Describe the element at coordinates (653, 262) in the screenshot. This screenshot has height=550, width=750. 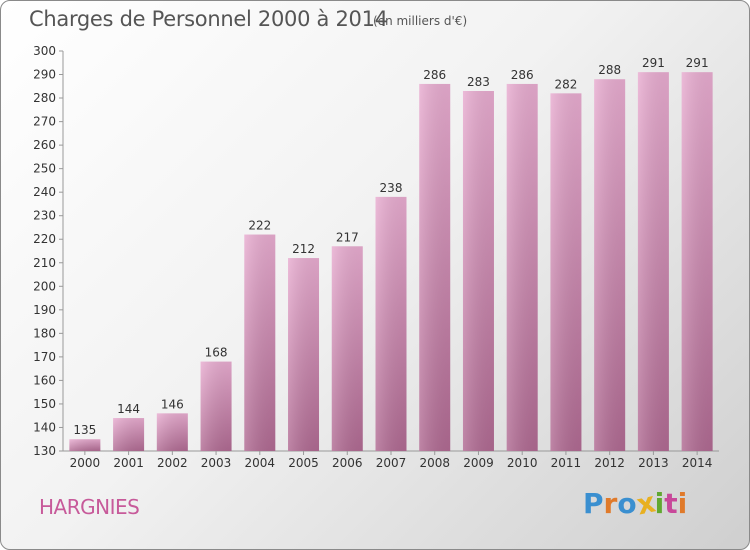
I see `bar-shade-2013` at that location.